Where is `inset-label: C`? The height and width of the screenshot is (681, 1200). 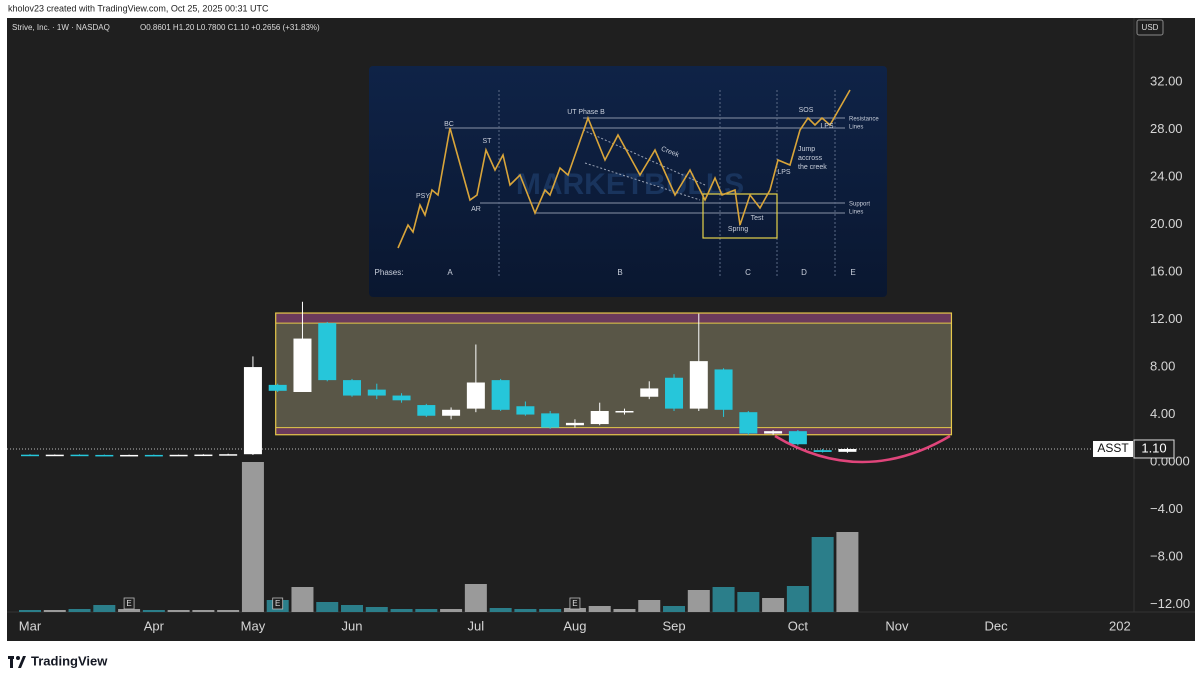
inset-label: C is located at coordinates (748, 272).